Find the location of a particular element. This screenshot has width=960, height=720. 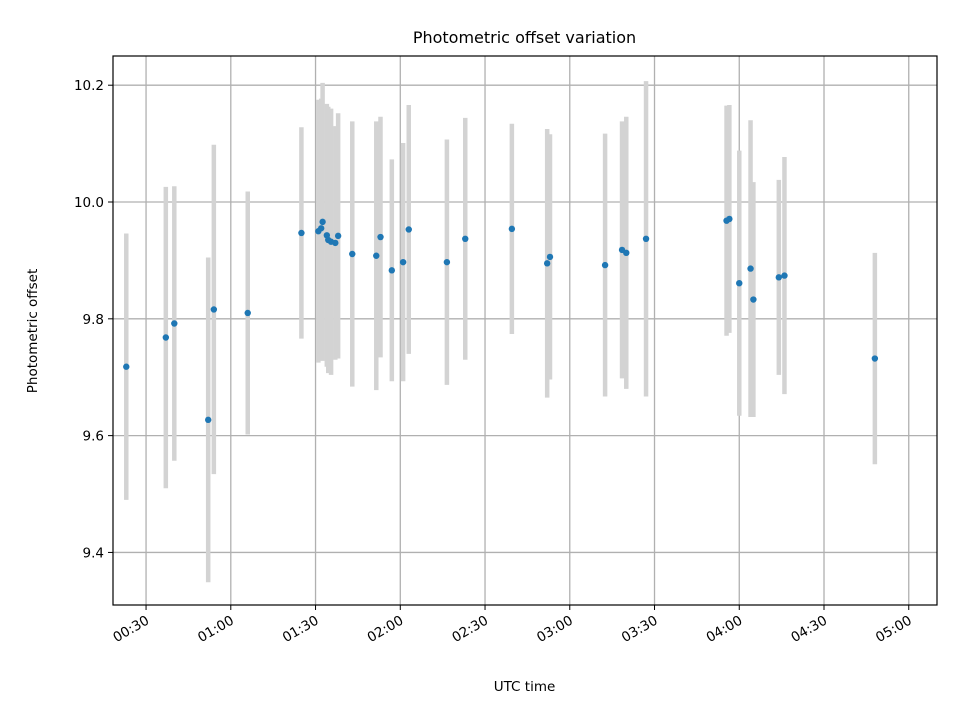

y-axis-label: Photometric offset is located at coordinates (33, 331).